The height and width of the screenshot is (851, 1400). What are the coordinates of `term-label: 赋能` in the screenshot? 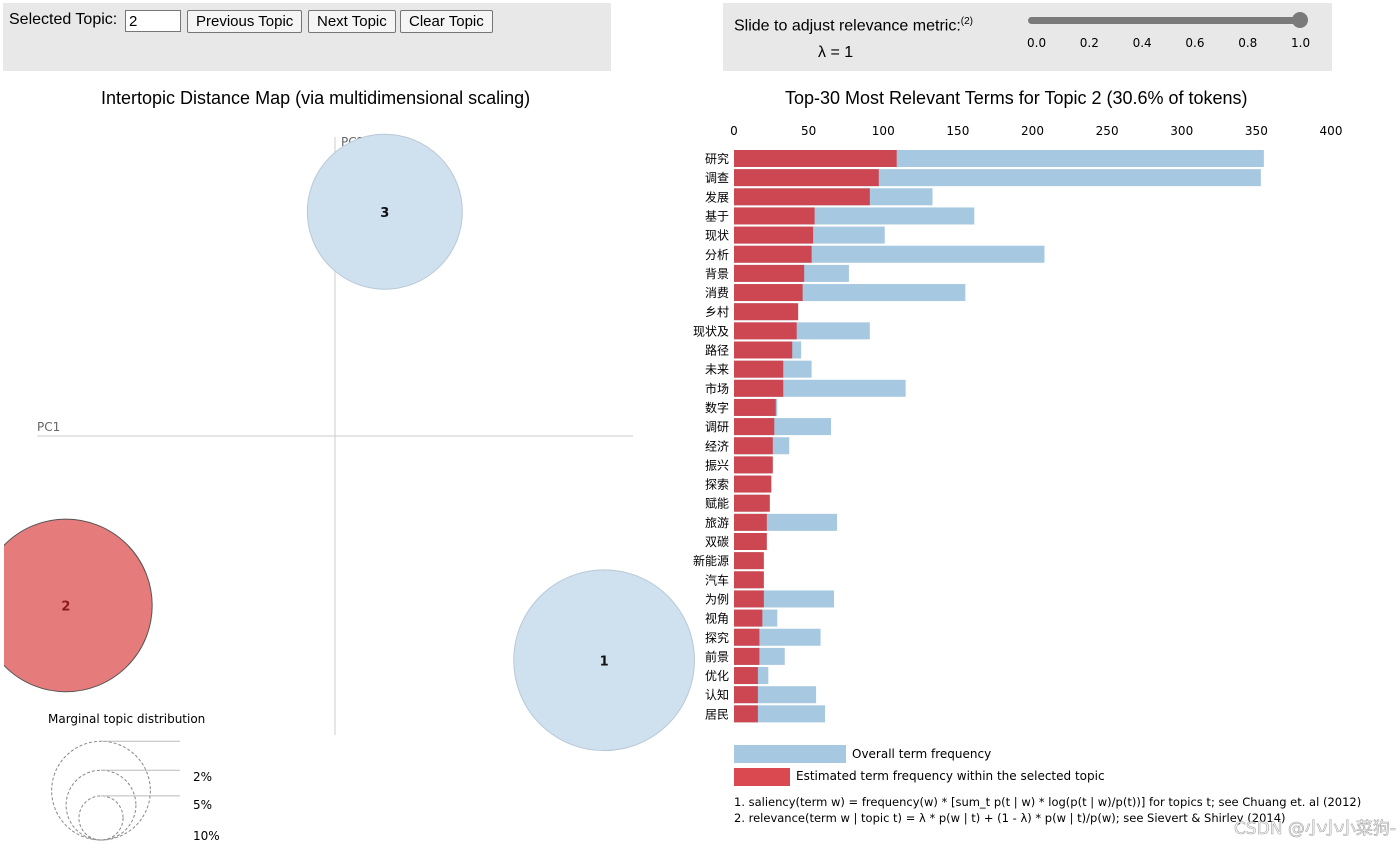 It's located at (717, 504).